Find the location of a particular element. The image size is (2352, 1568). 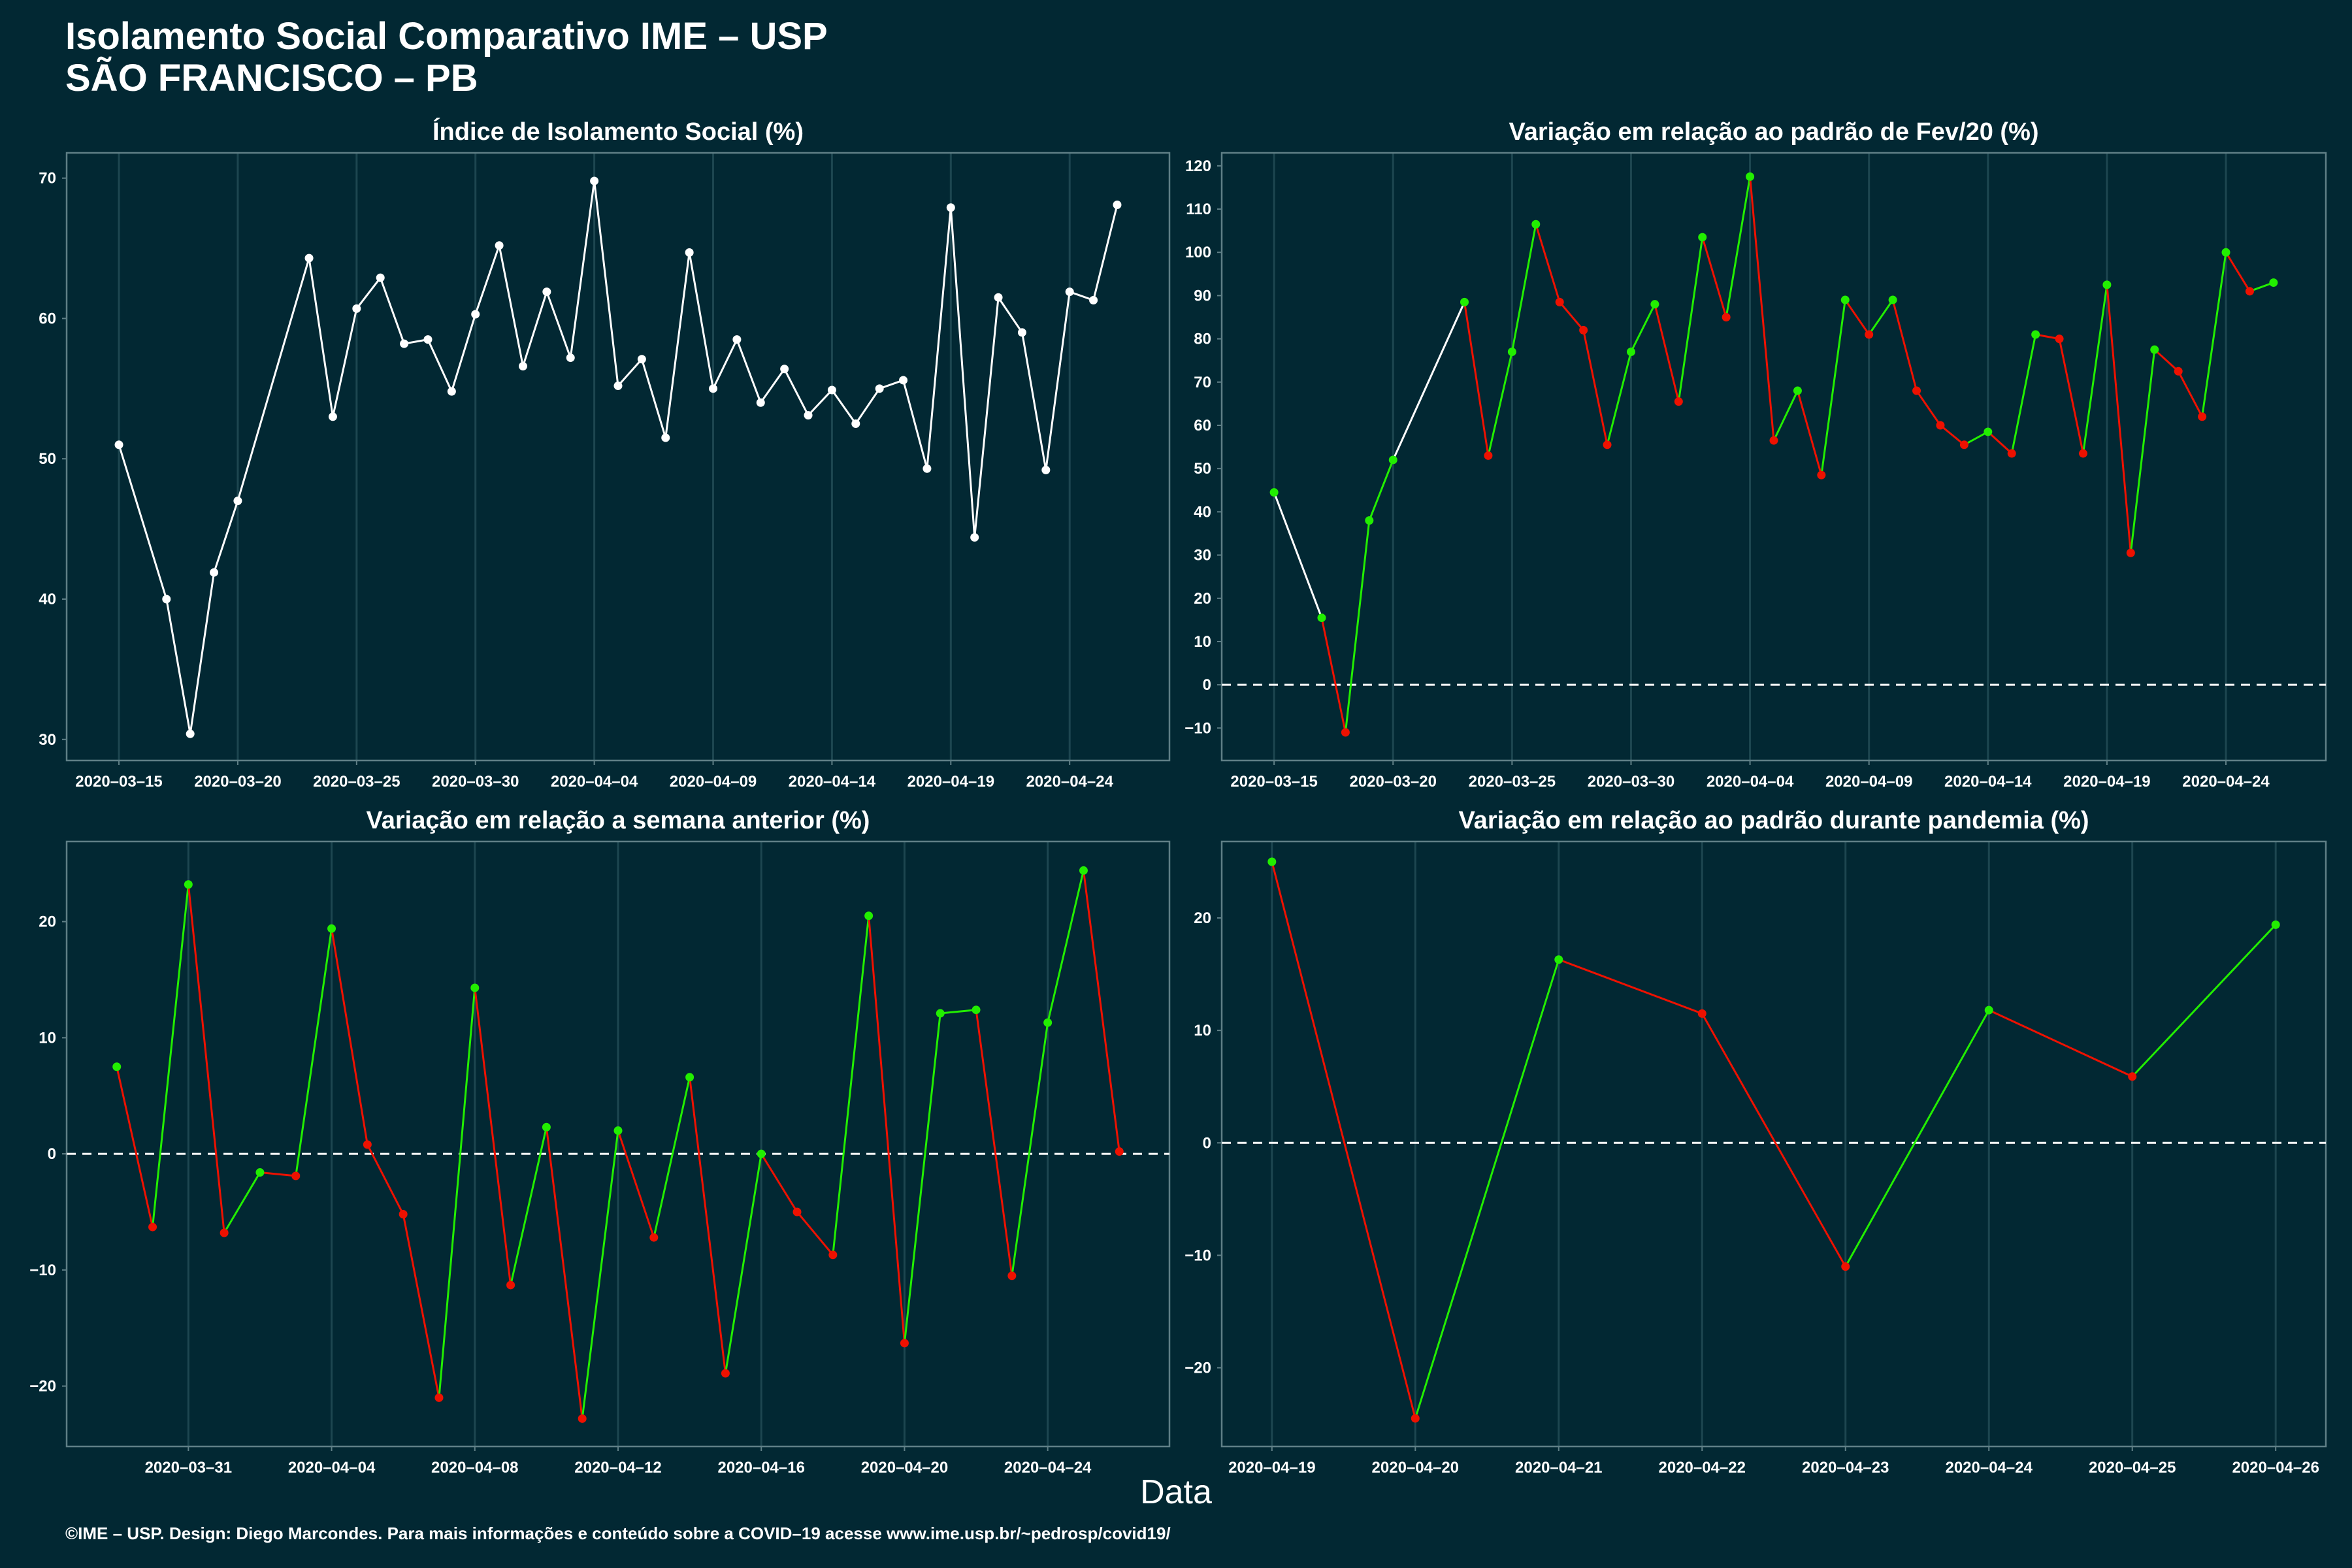

x-tick-label: 2020–03–15 is located at coordinates (1273, 782).